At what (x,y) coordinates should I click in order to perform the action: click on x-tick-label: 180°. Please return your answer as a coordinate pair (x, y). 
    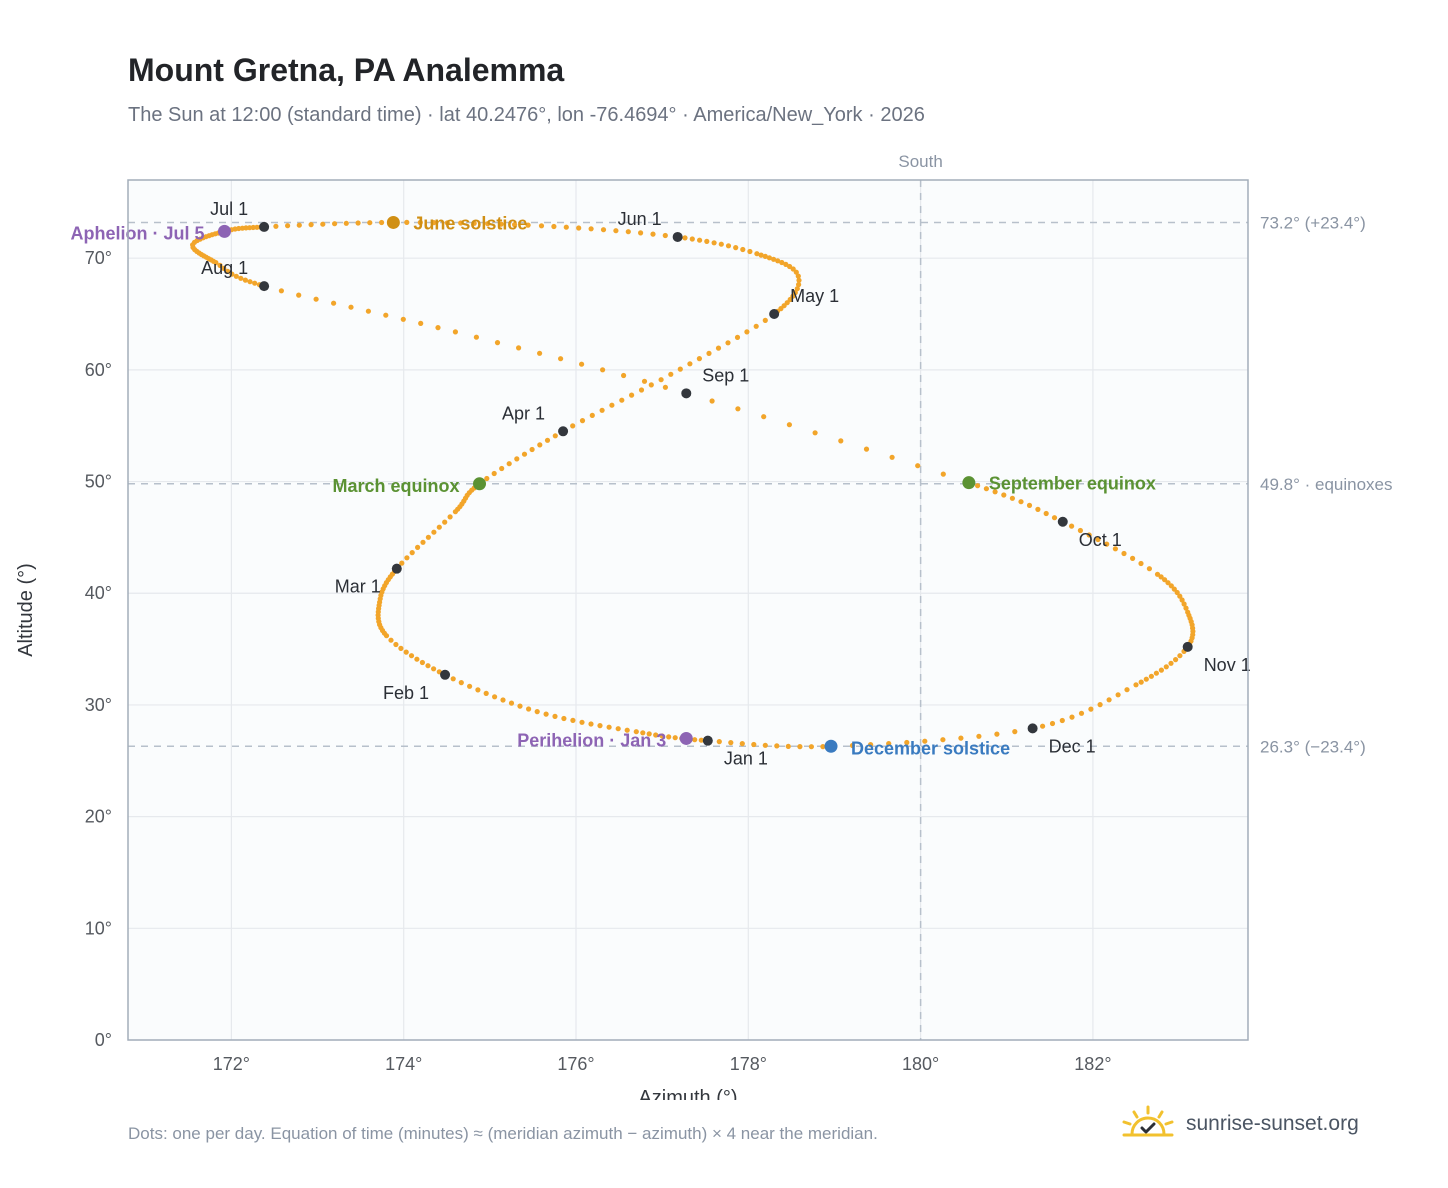
    Looking at the image, I should click on (920, 1064).